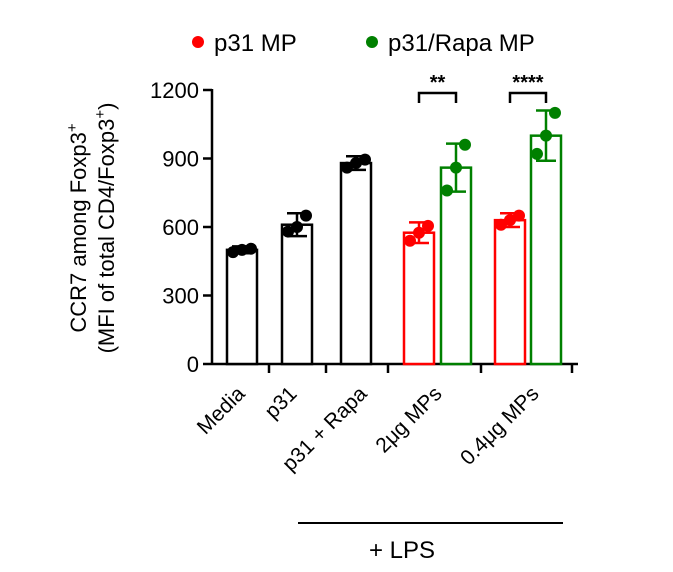 This screenshot has height=572, width=673. Describe the element at coordinates (527, 83) in the screenshot. I see `significance-label: ****` at that location.